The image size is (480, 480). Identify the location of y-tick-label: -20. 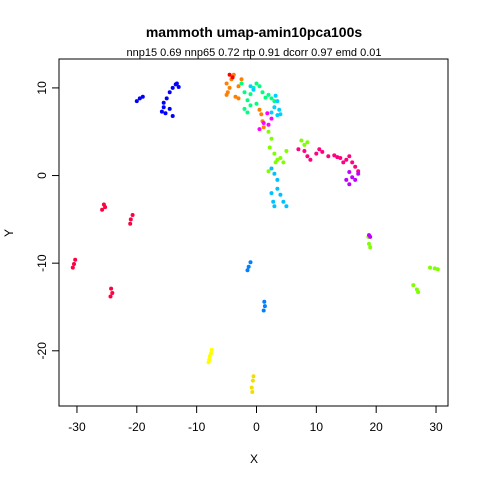
(42, 351).